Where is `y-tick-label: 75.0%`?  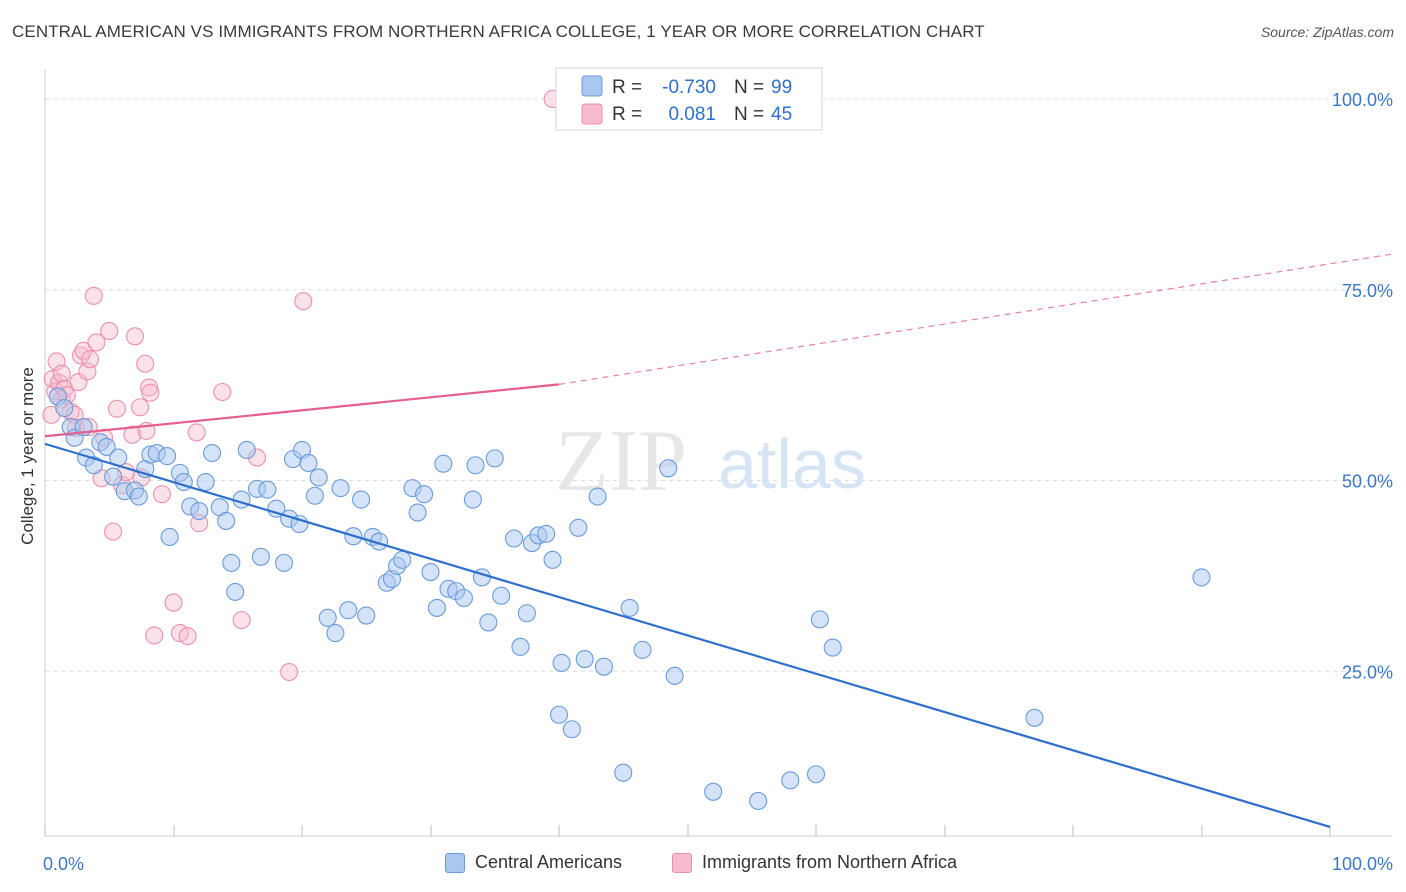
y-tick-label: 75.0% is located at coordinates (1367, 291).